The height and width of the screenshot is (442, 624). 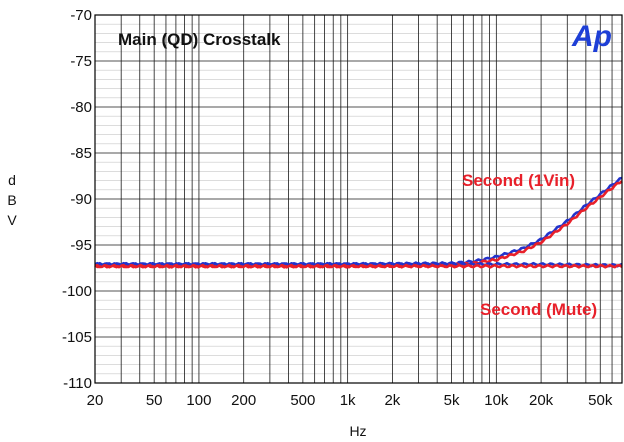 What do you see at coordinates (77, 383) in the screenshot?
I see `y-tick-label: -110` at bounding box center [77, 383].